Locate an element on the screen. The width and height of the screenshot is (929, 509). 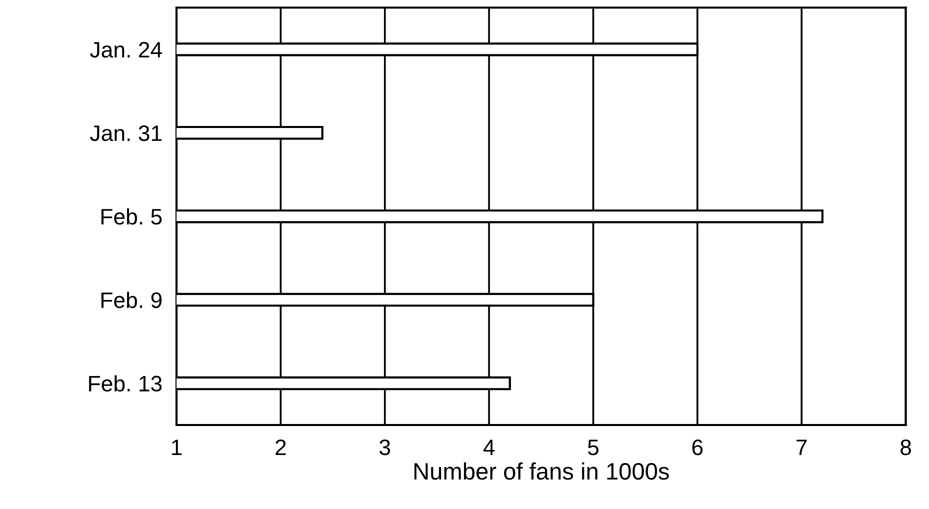
y-tick-label: Feb. 9 is located at coordinates (131, 300).